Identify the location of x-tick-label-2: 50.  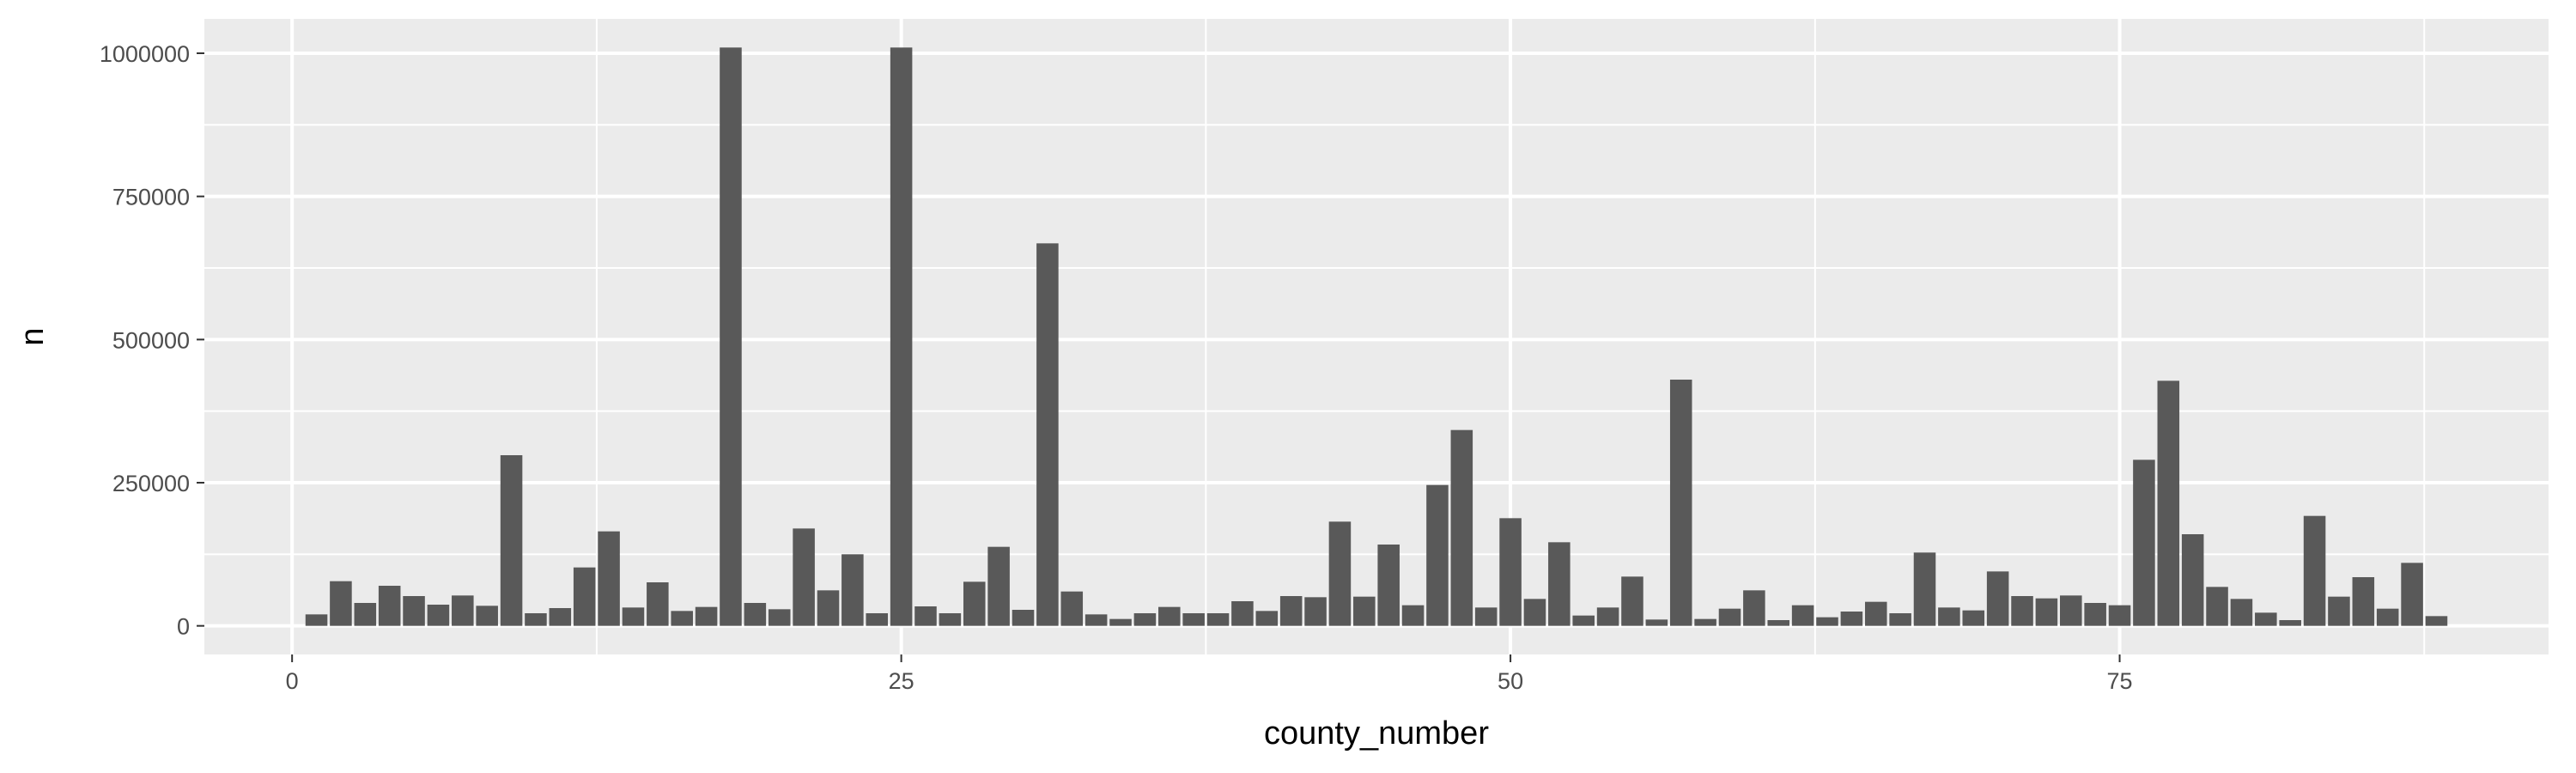
(1510, 681).